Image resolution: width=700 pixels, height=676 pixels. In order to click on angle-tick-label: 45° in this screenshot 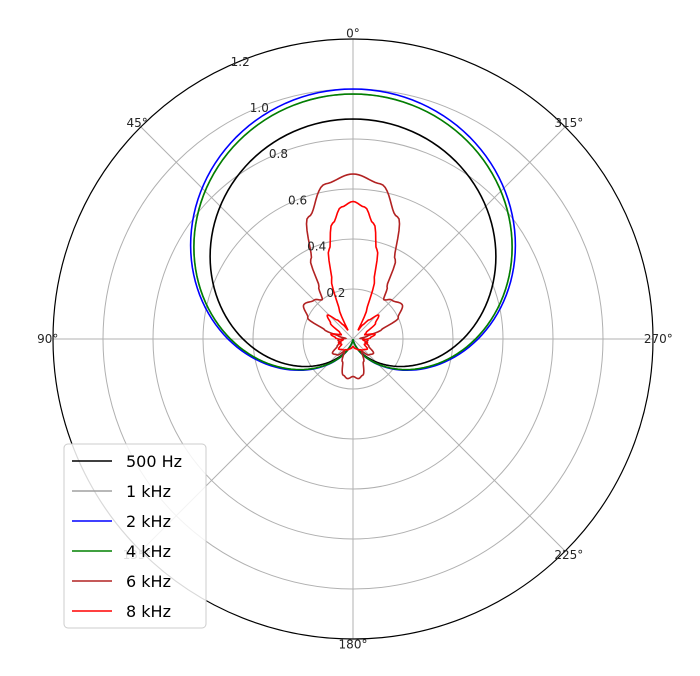, I will do `click(136, 123)`.